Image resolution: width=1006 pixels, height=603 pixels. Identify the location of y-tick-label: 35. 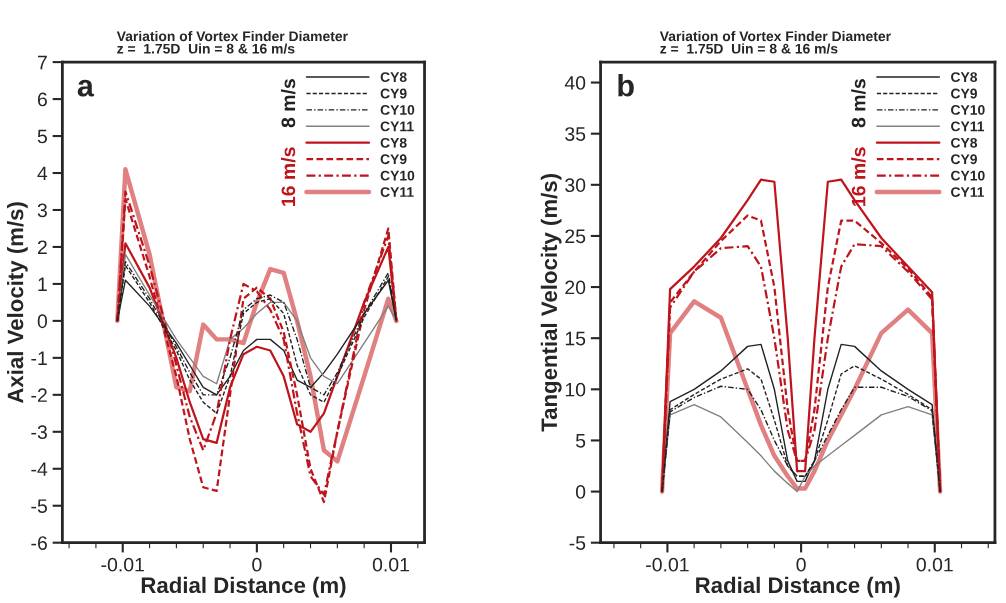
(575, 134).